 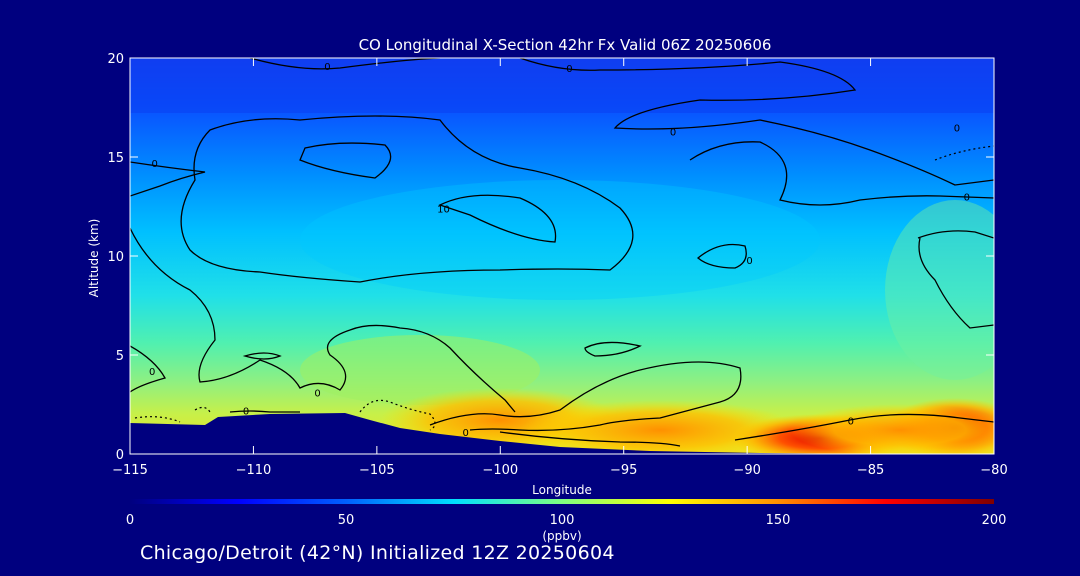 What do you see at coordinates (562, 490) in the screenshot?
I see `x-axis-label: Longitude` at bounding box center [562, 490].